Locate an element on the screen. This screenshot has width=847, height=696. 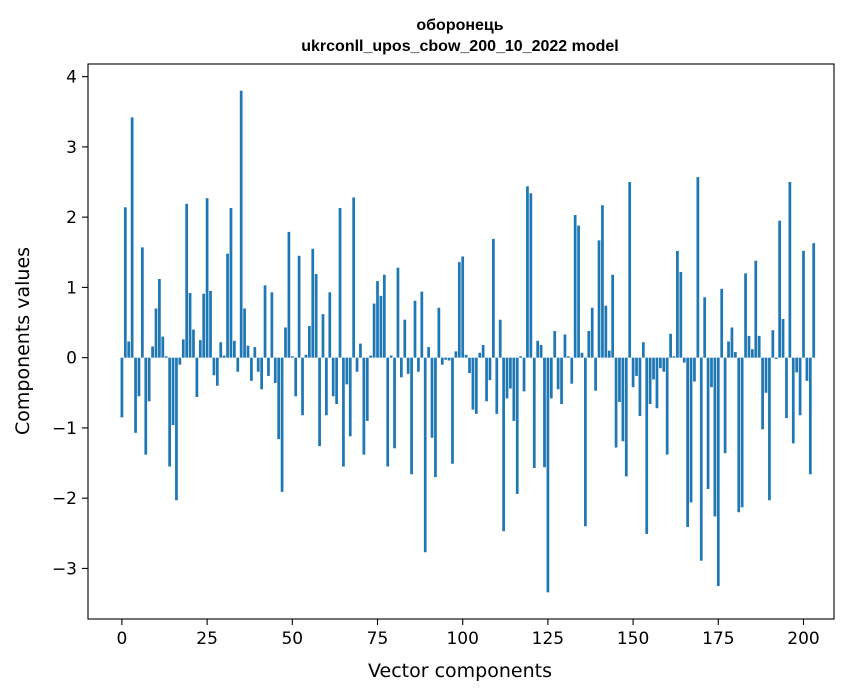
x-tick-label: 175 is located at coordinates (718, 639).